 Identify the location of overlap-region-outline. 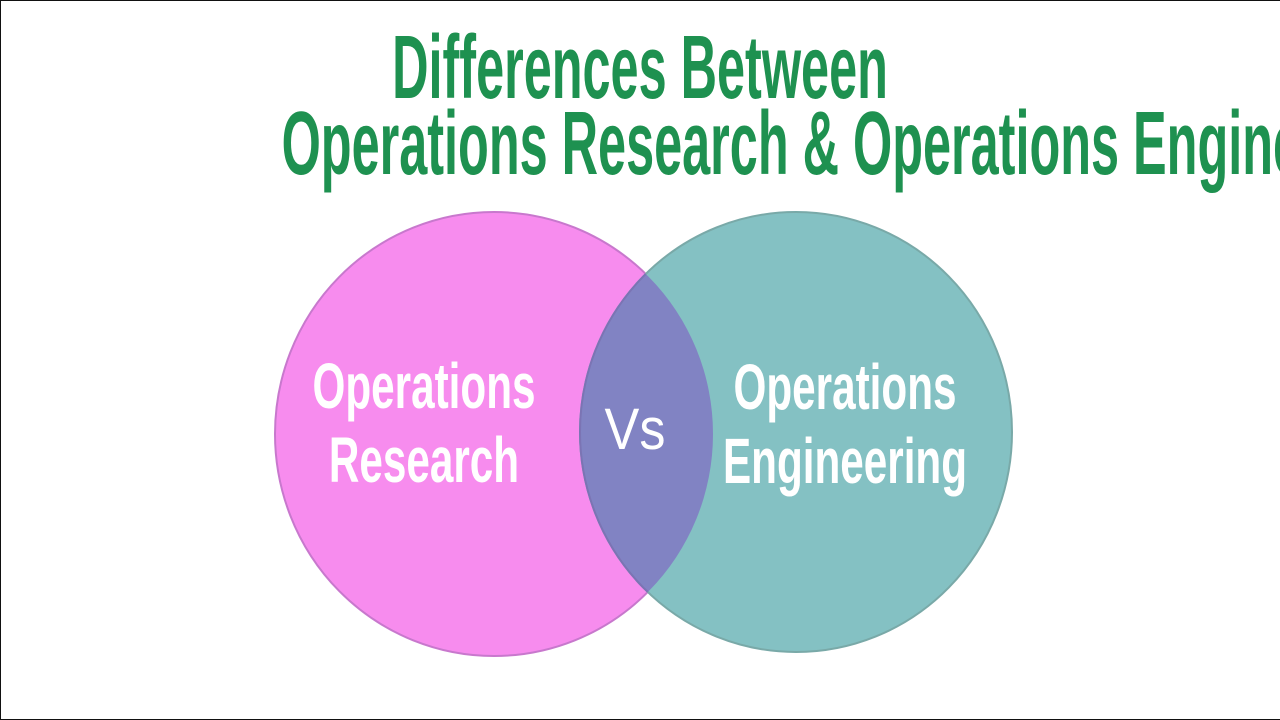
(646, 432).